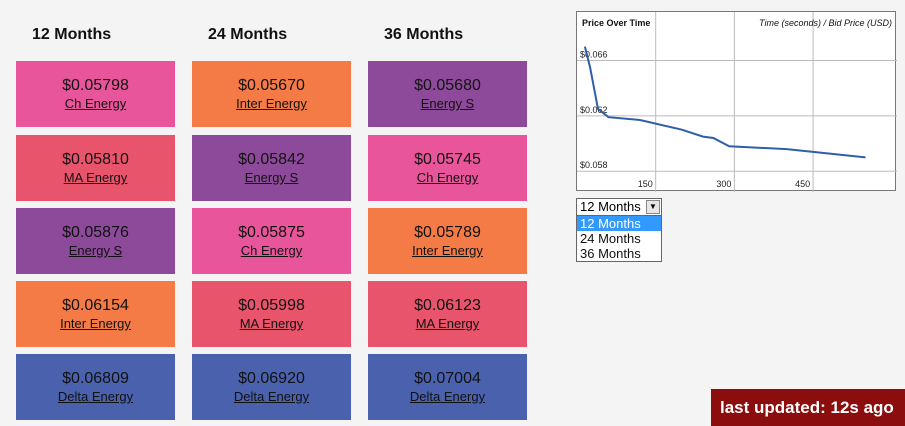 This screenshot has width=905, height=426. What do you see at coordinates (447, 232) in the screenshot?
I see `tile-price: $0.05789` at bounding box center [447, 232].